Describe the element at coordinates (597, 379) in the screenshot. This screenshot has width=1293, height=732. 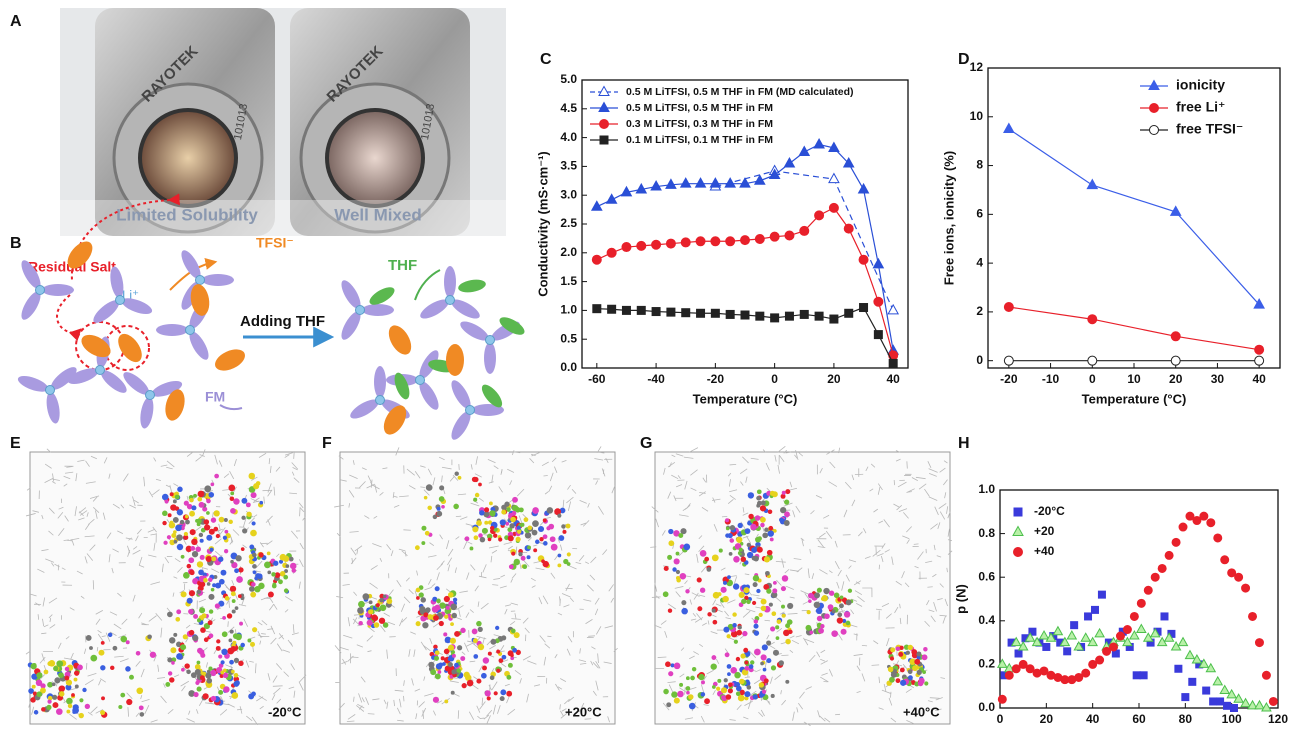
I see `x-tick-label: -60` at that location.